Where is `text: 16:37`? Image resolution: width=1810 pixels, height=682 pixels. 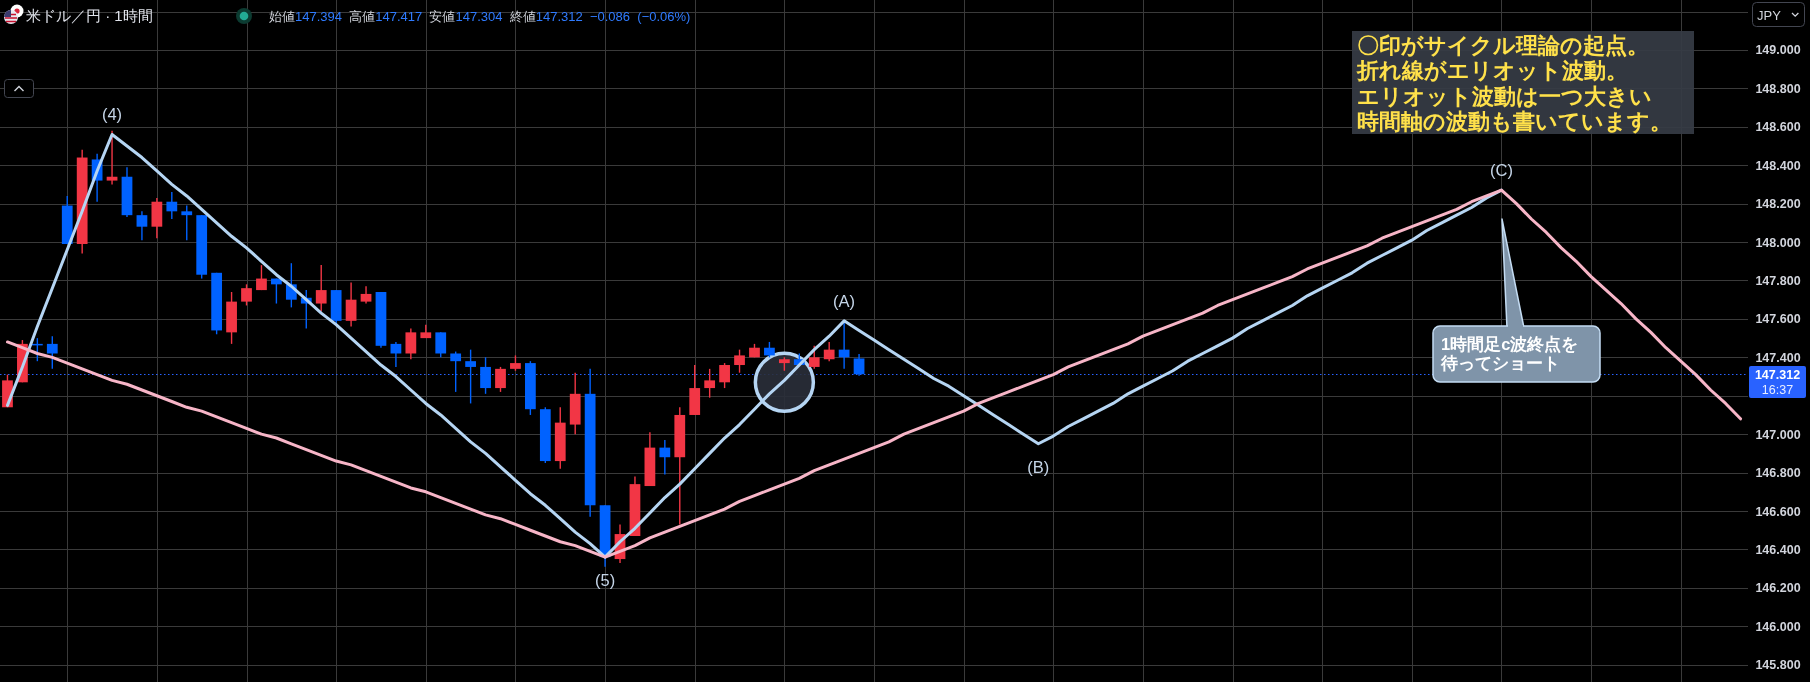
text: 16:37 is located at coordinates (1777, 389).